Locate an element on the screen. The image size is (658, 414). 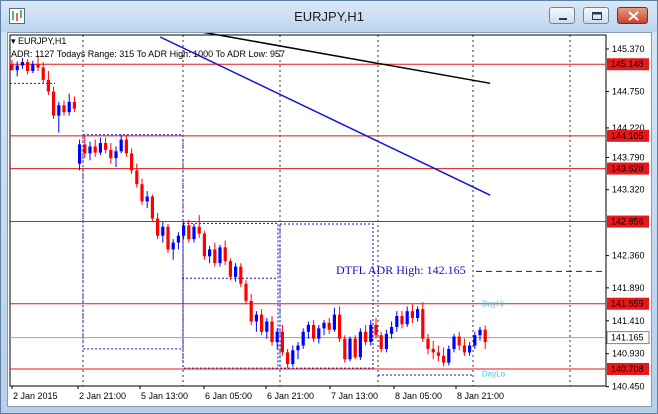
maximize-icon is located at coordinates (597, 16).